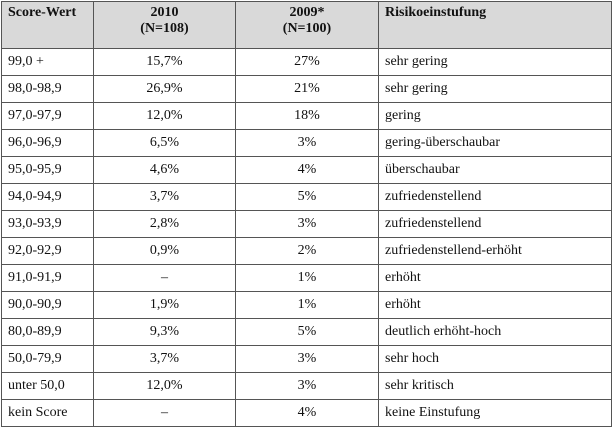 This screenshot has height=428, width=613. What do you see at coordinates (47, 62) in the screenshot?
I see `score-cell: 99,0 +` at bounding box center [47, 62].